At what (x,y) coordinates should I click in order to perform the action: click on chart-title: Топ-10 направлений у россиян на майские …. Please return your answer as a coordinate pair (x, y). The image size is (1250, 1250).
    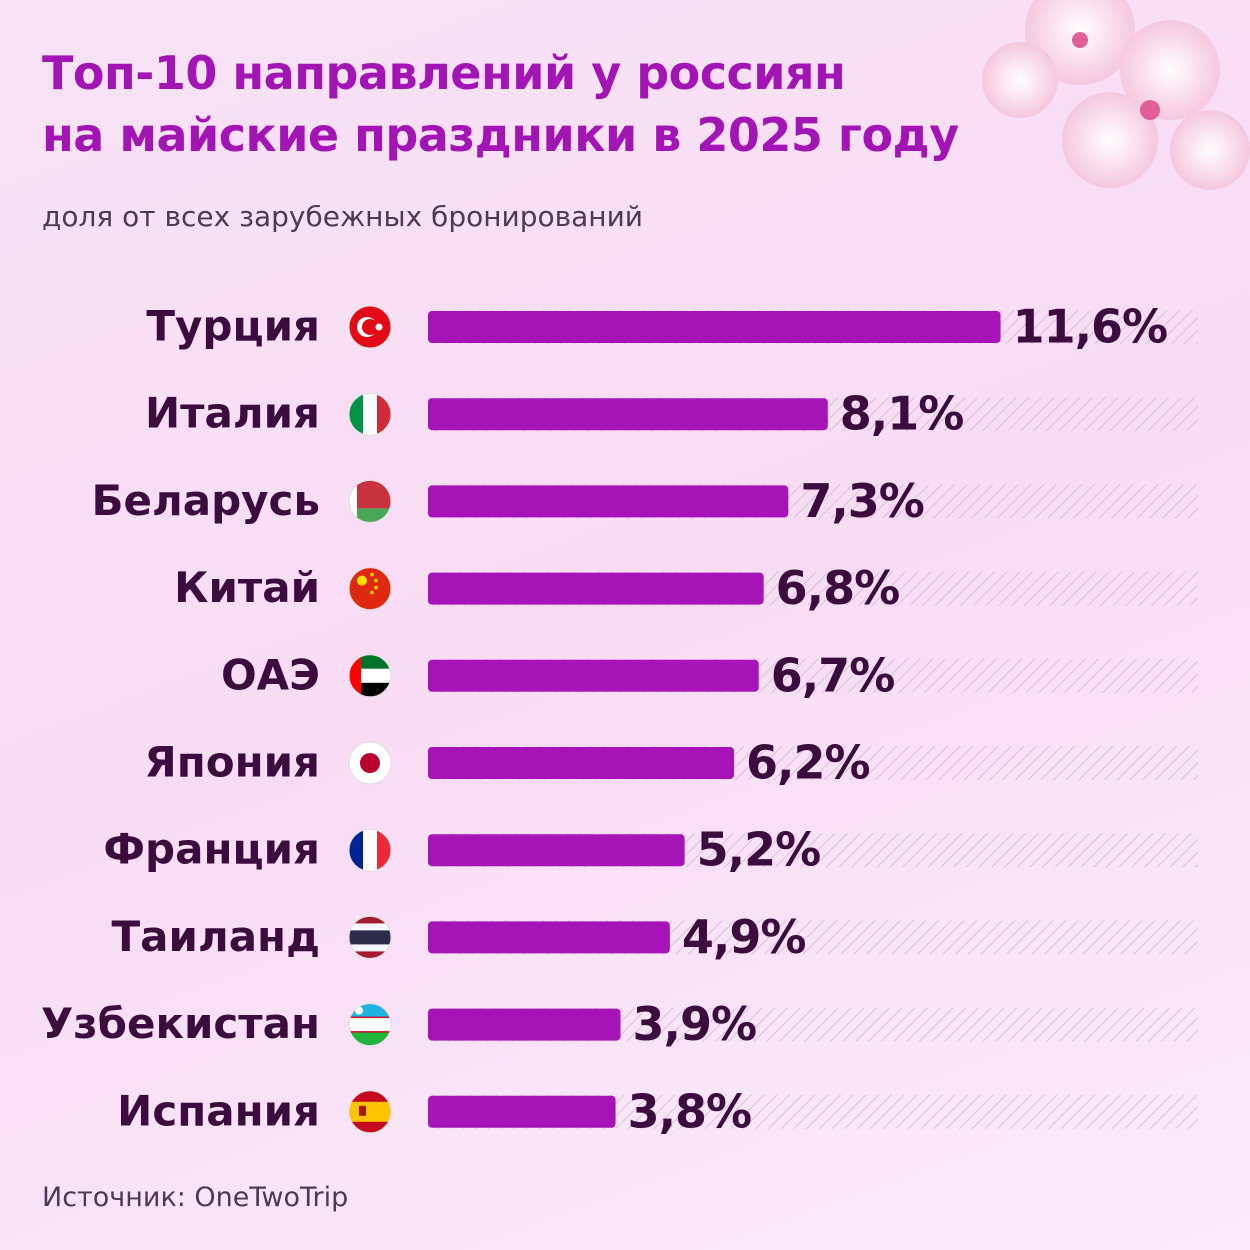
    Looking at the image, I should click on (500, 104).